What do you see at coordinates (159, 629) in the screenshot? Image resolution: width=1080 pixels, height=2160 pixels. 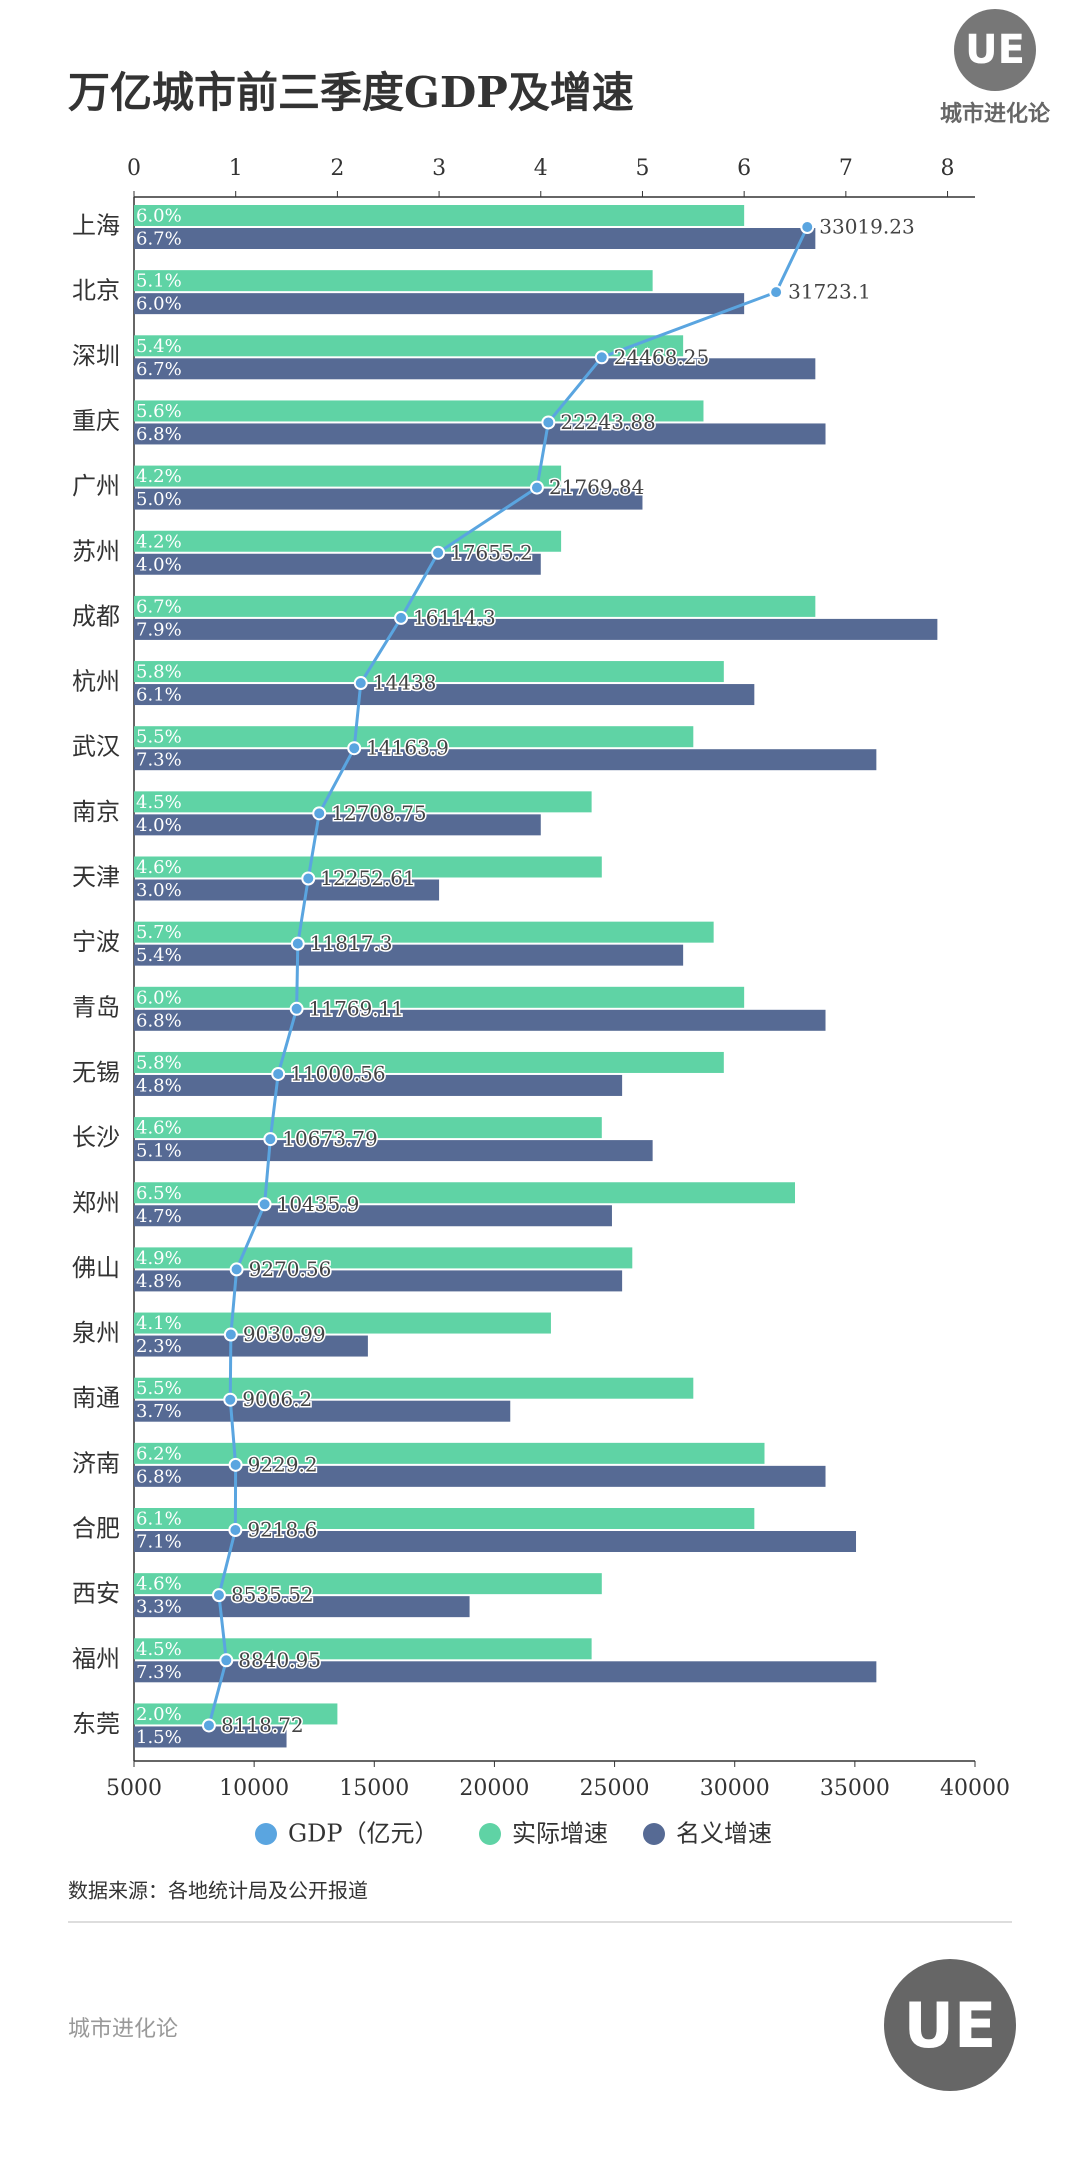 I see `bar-value-label: 7.9%` at bounding box center [159, 629].